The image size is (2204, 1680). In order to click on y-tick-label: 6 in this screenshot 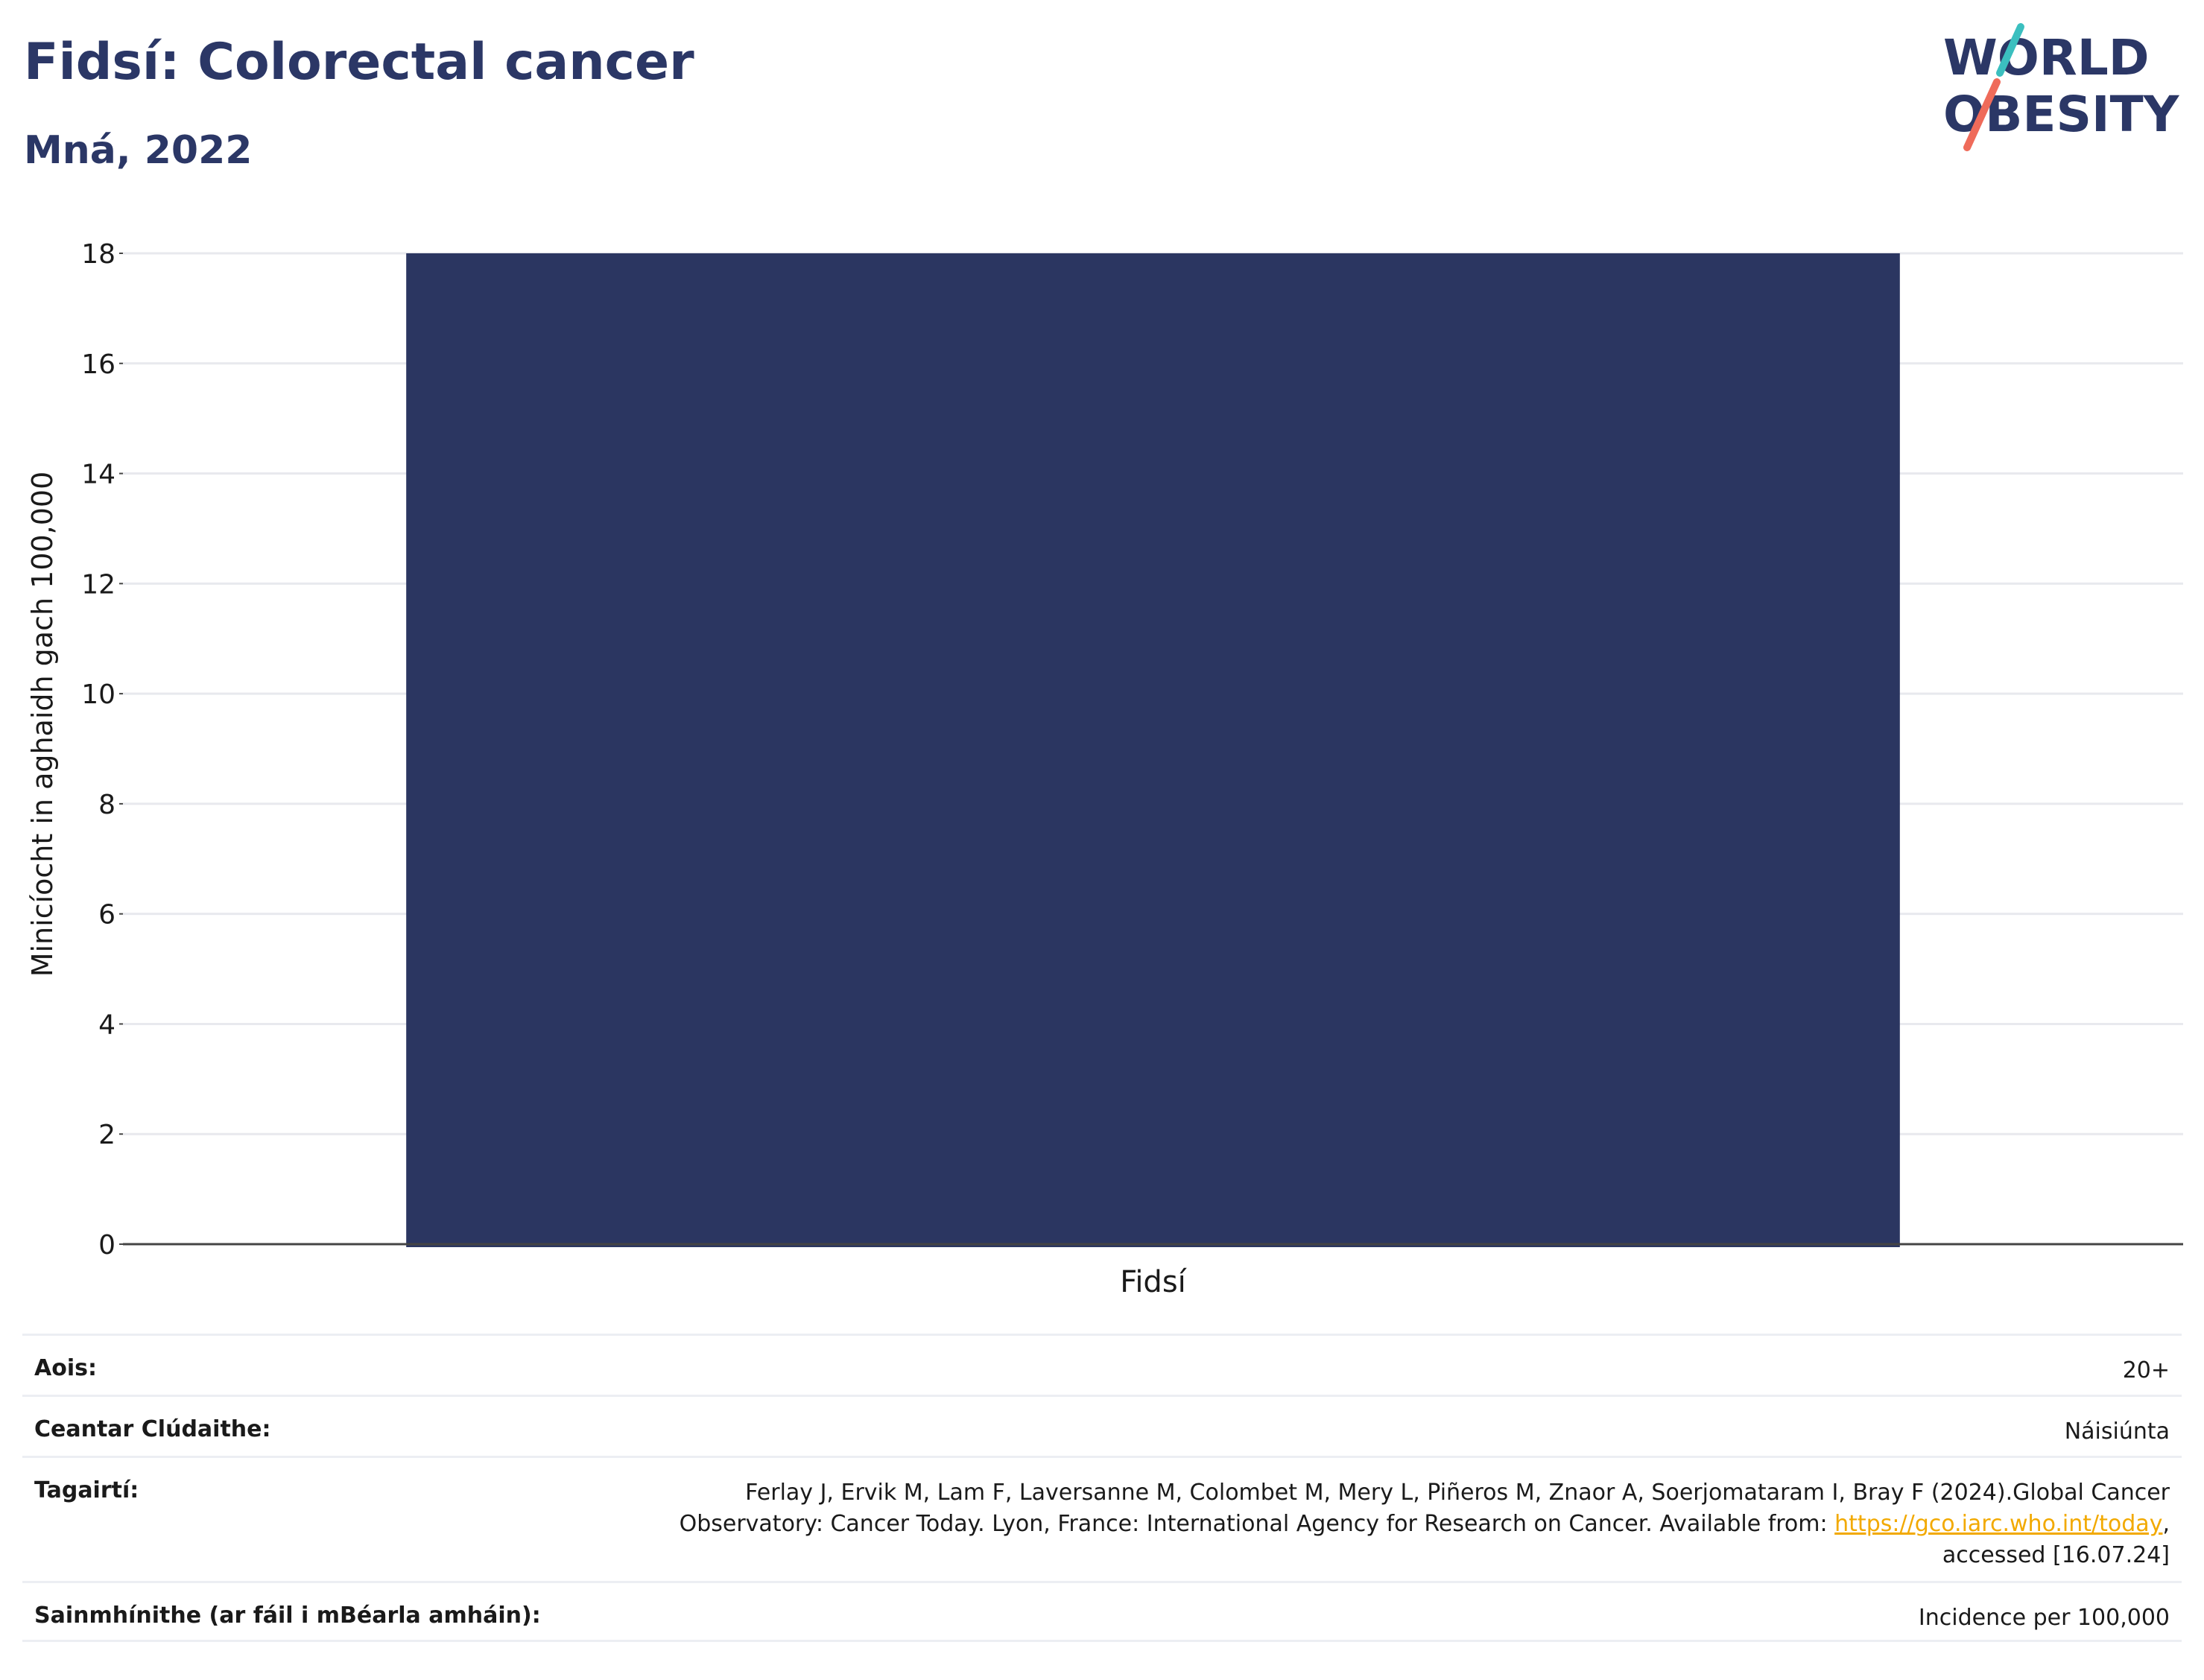, I will do `click(106, 915)`.